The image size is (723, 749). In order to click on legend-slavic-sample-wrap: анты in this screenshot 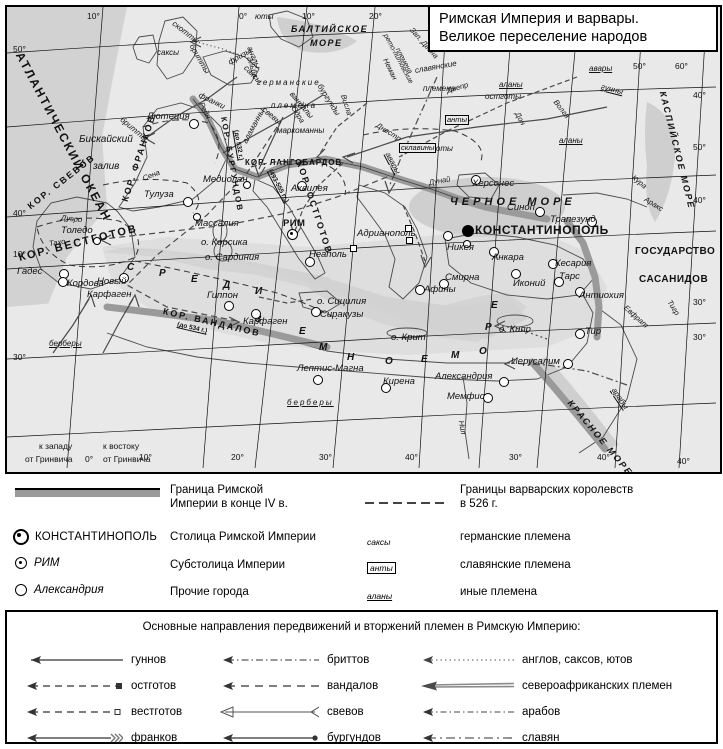, I will do `click(381, 567)`.